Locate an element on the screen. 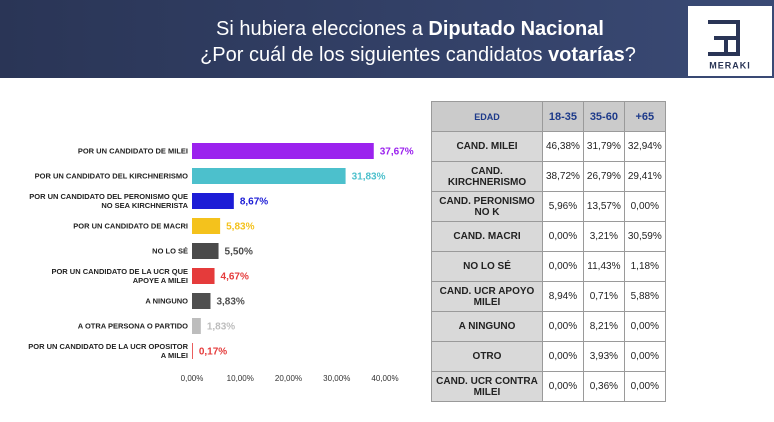 This screenshot has height=422, width=774. cell: 38,72% is located at coordinates (563, 176).